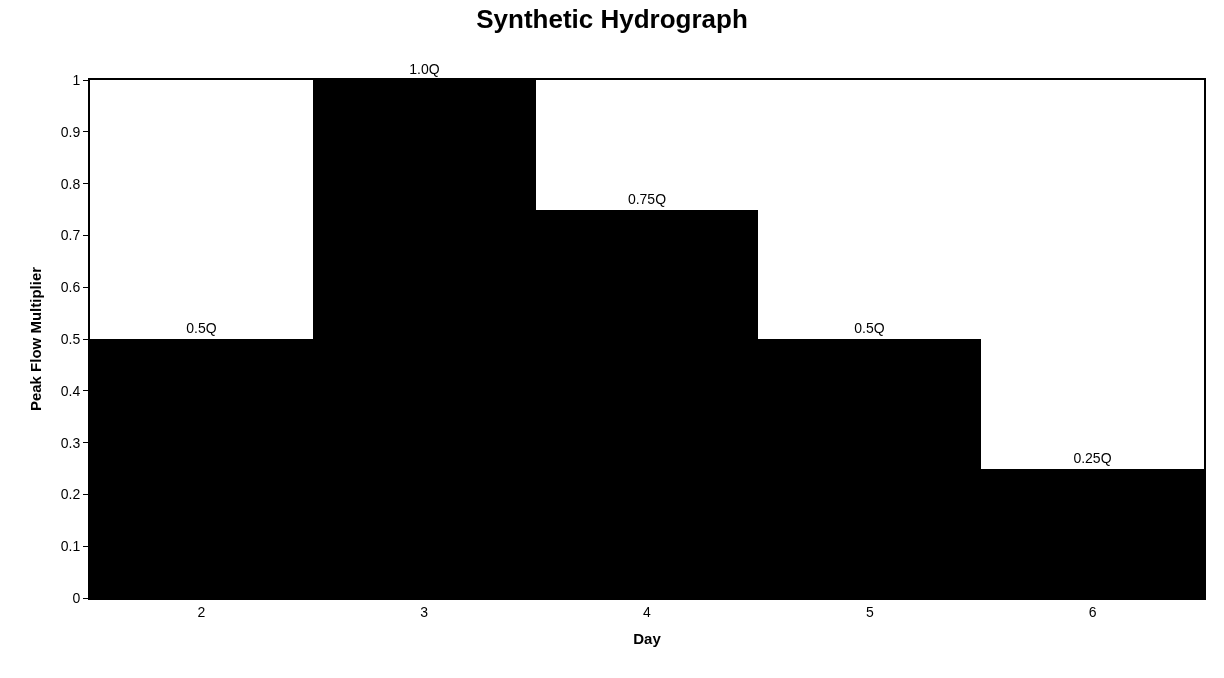 This screenshot has width=1224, height=678. I want to click on y-tick-label: 0.1, so click(70, 546).